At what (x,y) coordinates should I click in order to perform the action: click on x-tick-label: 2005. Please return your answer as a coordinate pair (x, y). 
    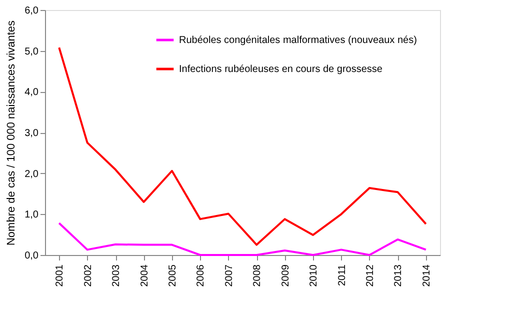
    Looking at the image, I should click on (172, 275).